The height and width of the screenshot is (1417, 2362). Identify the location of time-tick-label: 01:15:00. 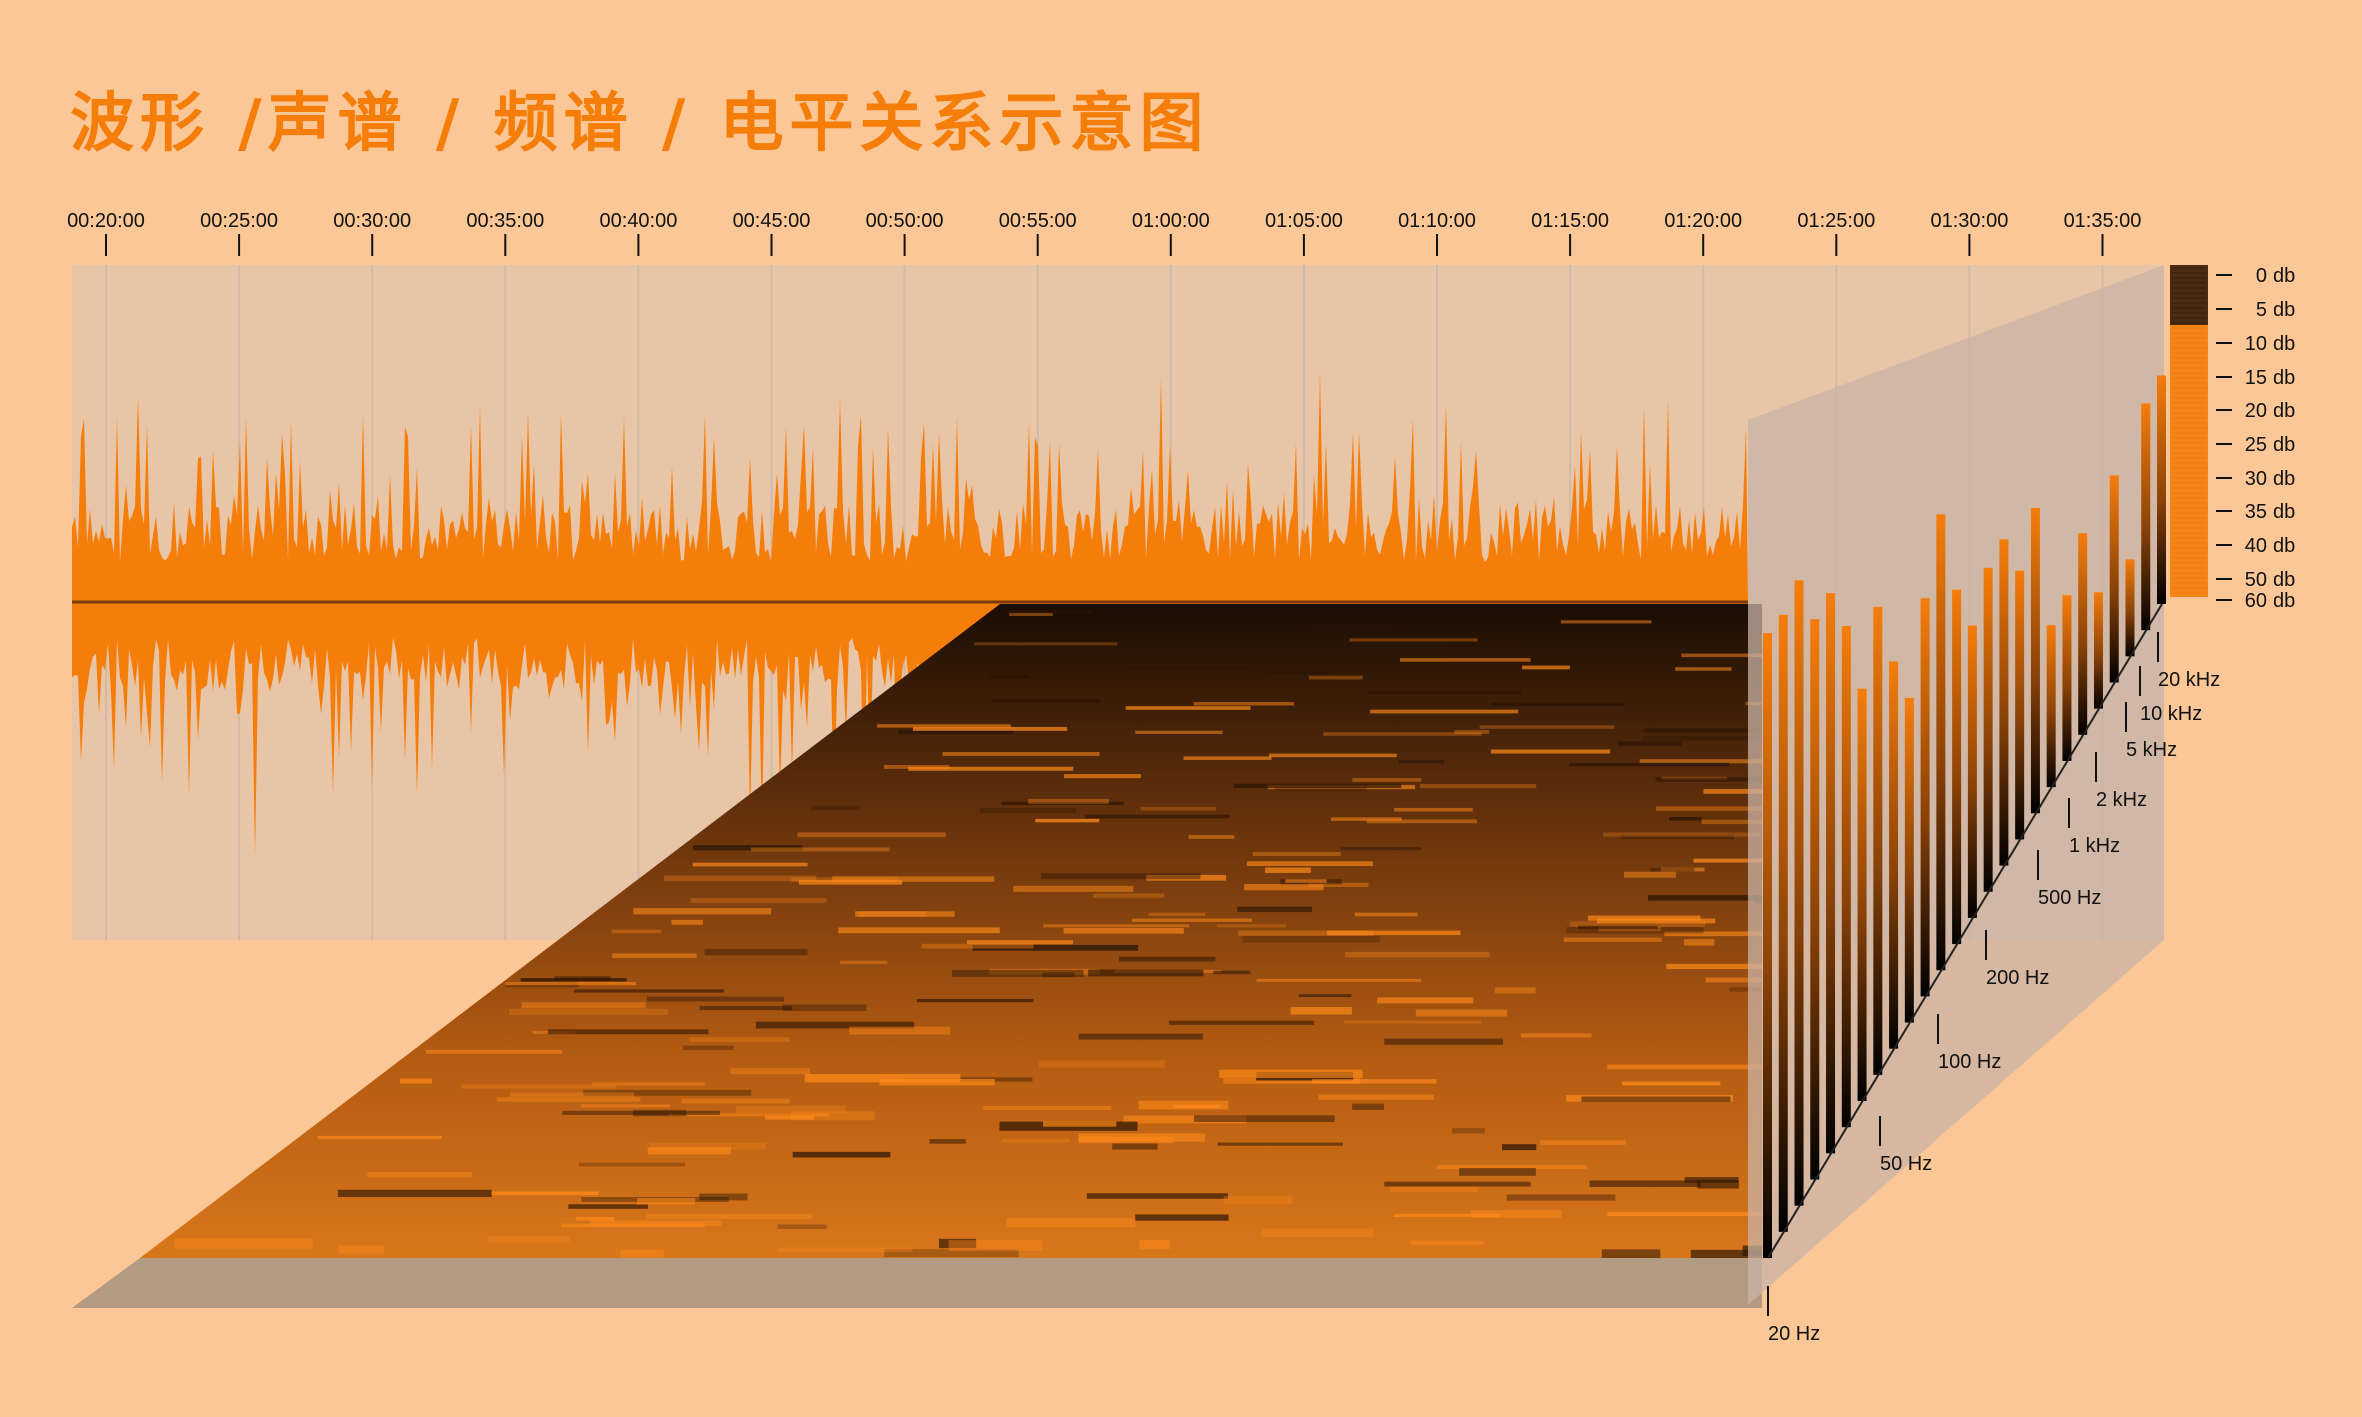
(1570, 221).